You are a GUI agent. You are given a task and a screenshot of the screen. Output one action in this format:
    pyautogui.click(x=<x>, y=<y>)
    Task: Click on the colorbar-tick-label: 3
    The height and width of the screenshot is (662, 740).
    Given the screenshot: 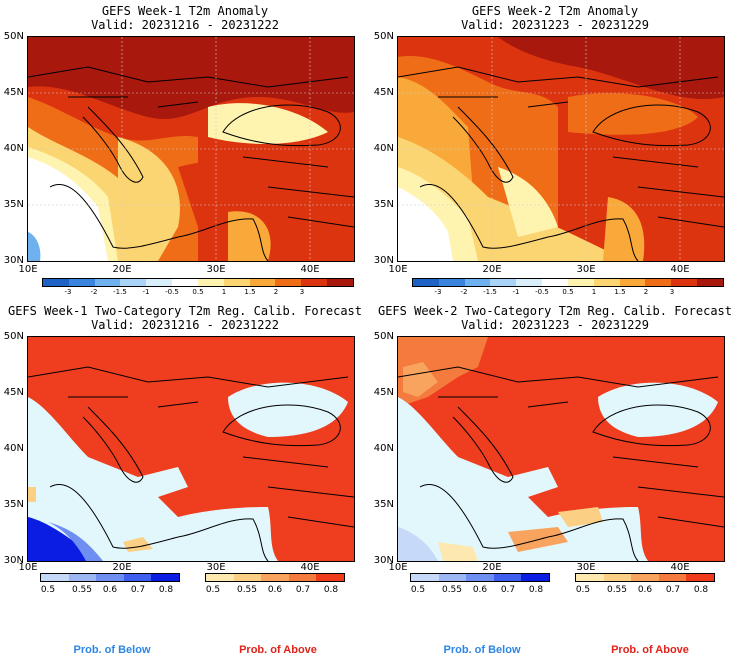 What is the action you would take?
    pyautogui.click(x=672, y=292)
    